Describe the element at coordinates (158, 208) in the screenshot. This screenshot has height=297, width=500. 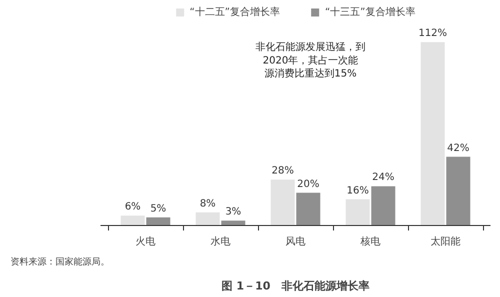
I see `data-label: 5%` at that location.